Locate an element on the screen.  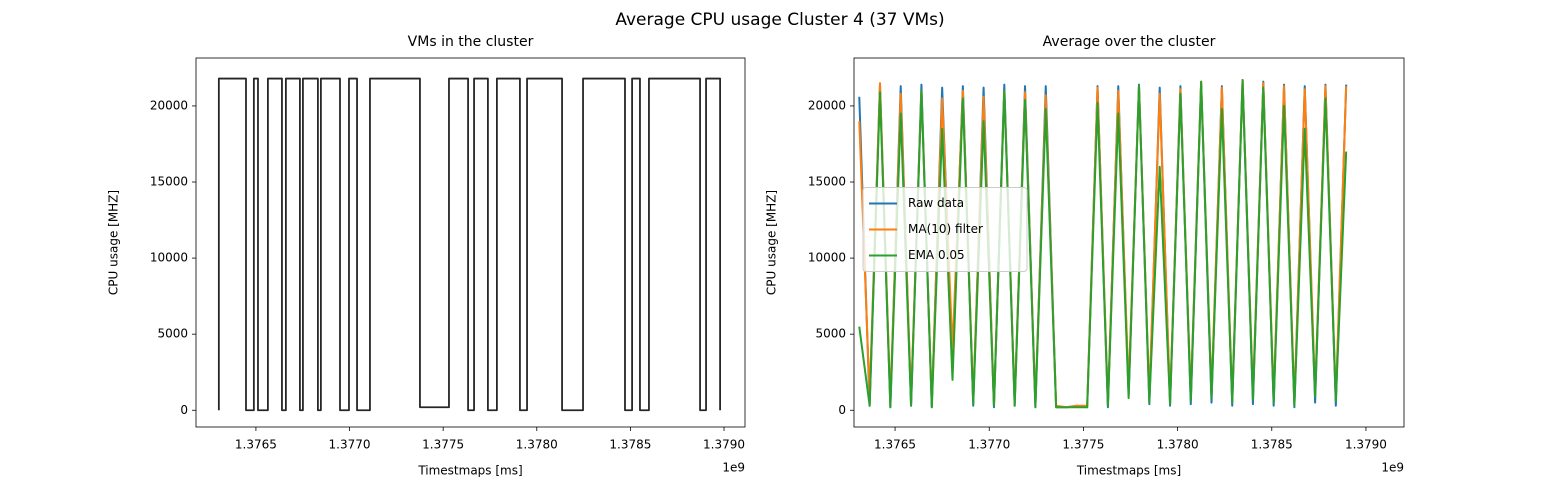
legend-label: Raw data is located at coordinates (936, 203).